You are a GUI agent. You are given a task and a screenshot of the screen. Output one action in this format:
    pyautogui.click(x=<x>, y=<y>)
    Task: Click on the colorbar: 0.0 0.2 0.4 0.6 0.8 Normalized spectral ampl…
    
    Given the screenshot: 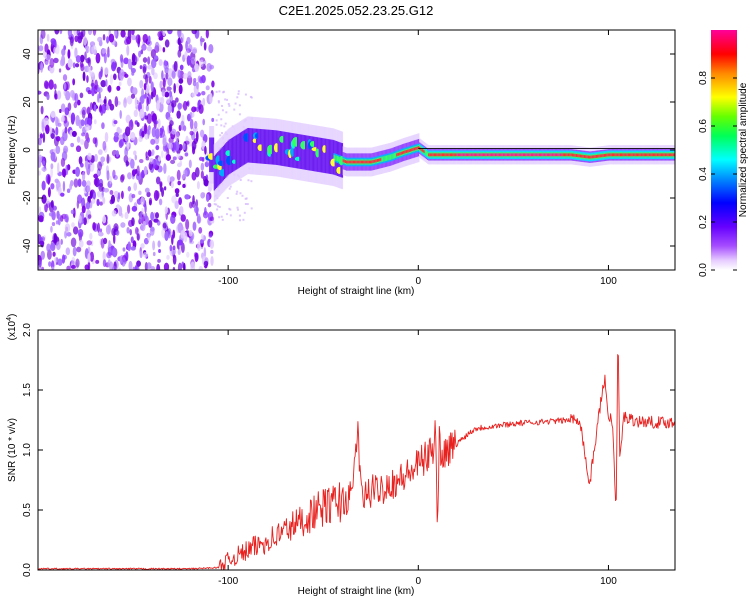 What is the action you would take?
    pyautogui.click(x=723, y=153)
    